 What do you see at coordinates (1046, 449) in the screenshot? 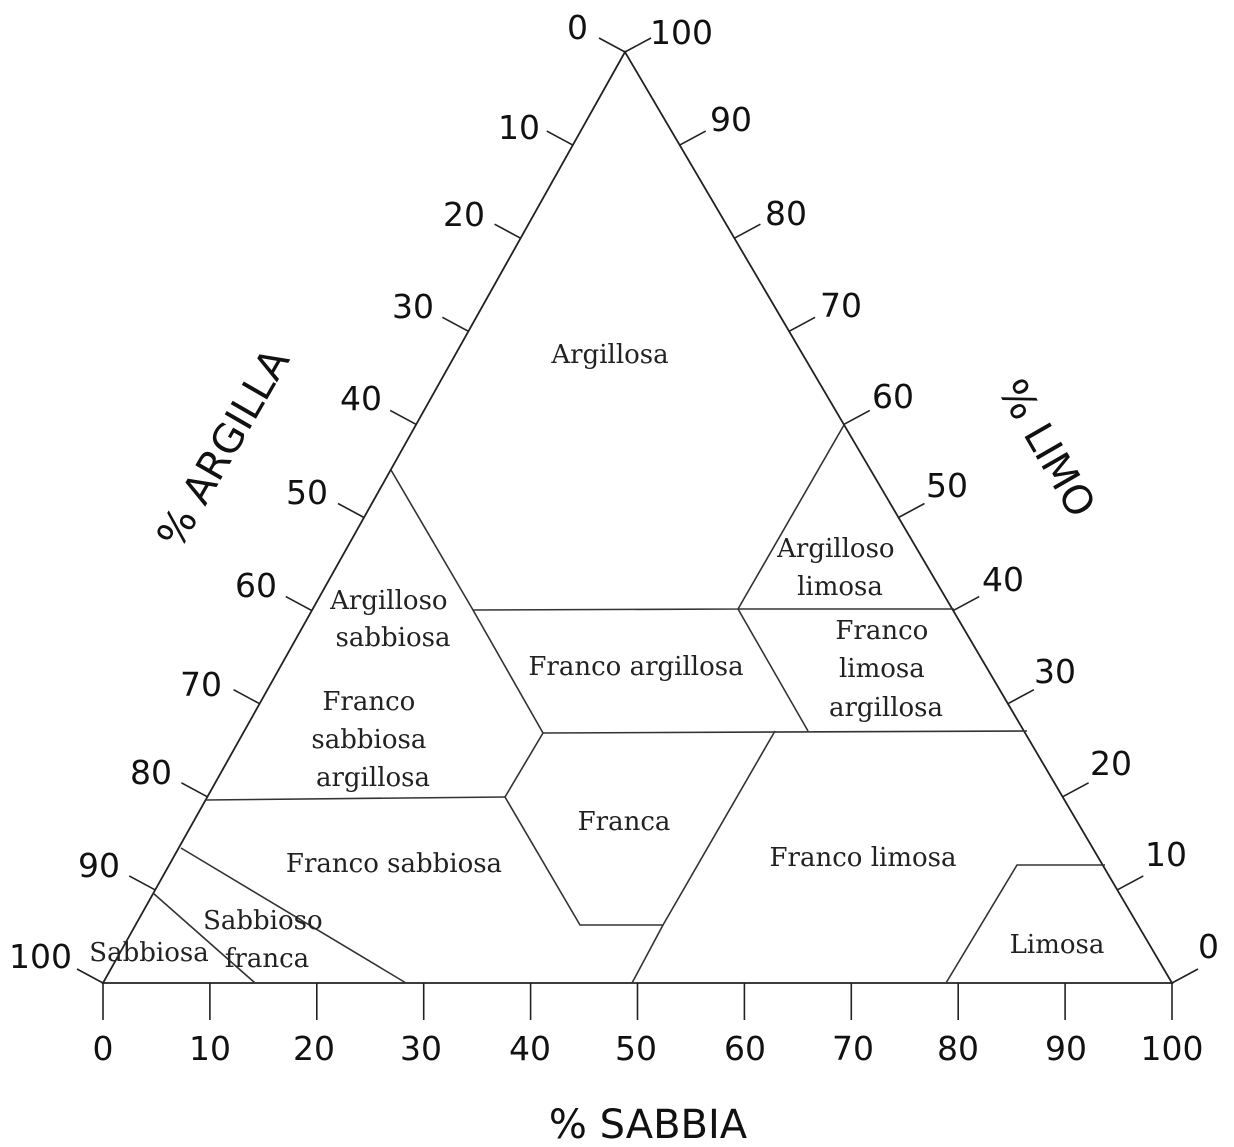
I see `right-axis-title: % LIMO` at bounding box center [1046, 449].